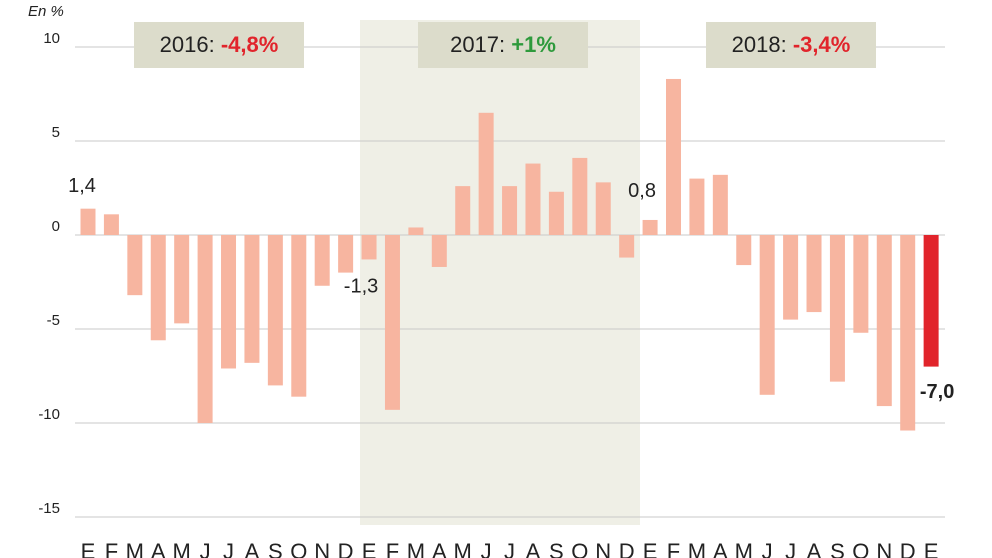 The width and height of the screenshot is (992, 558). I want to click on value-label: -1,3, so click(361, 286).